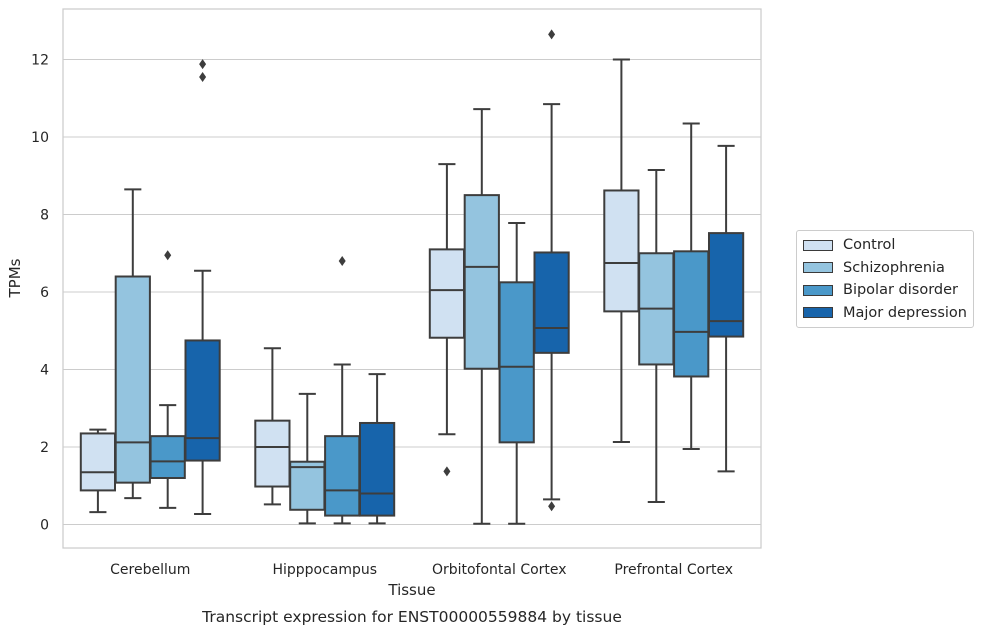 Image resolution: width=992 pixels, height=634 pixels. I want to click on y-tick-label-2: 2, so click(44, 448).